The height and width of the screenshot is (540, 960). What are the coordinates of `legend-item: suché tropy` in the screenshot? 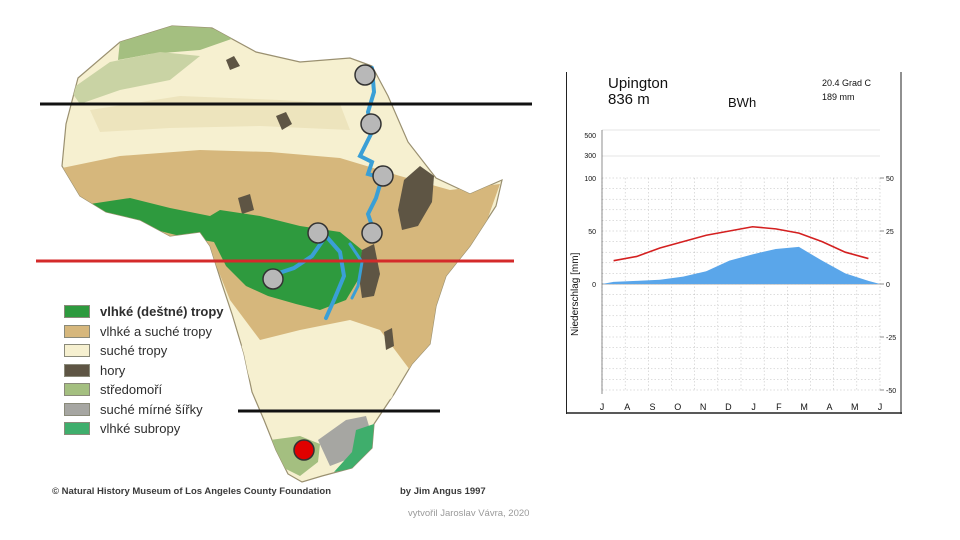 It's located at (144, 351).